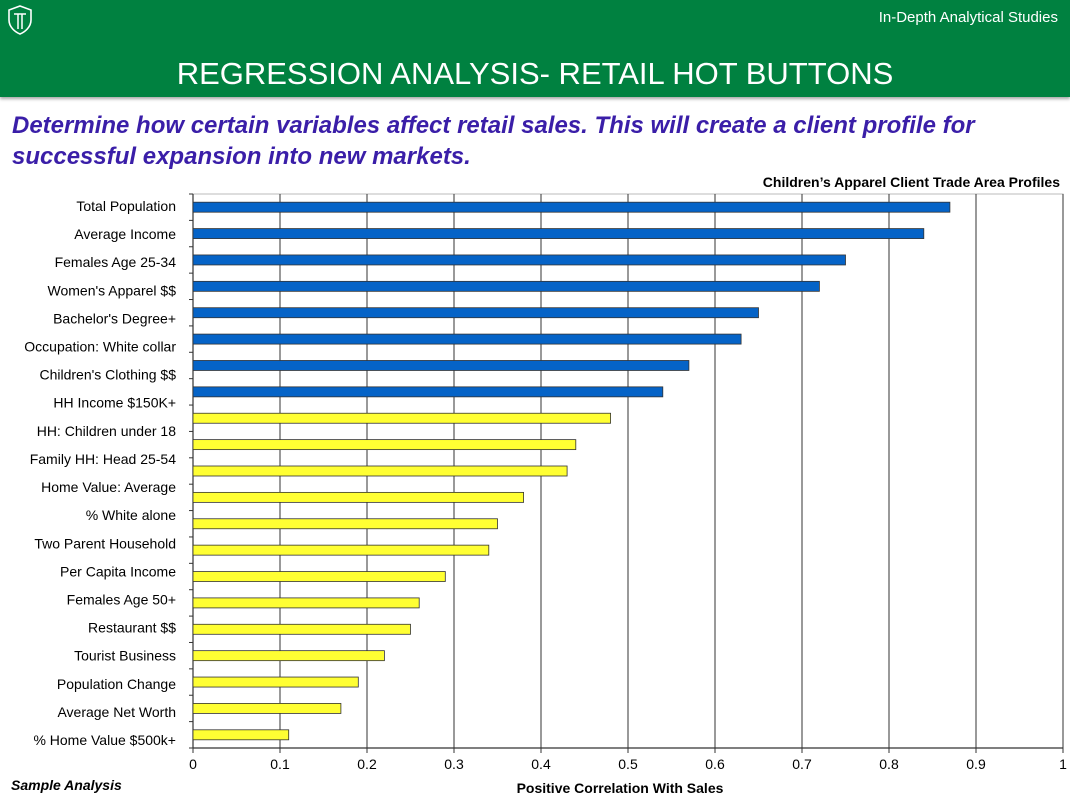 Image resolution: width=1070 pixels, height=800 pixels. What do you see at coordinates (116, 684) in the screenshot?
I see `category-label: Population Change` at bounding box center [116, 684].